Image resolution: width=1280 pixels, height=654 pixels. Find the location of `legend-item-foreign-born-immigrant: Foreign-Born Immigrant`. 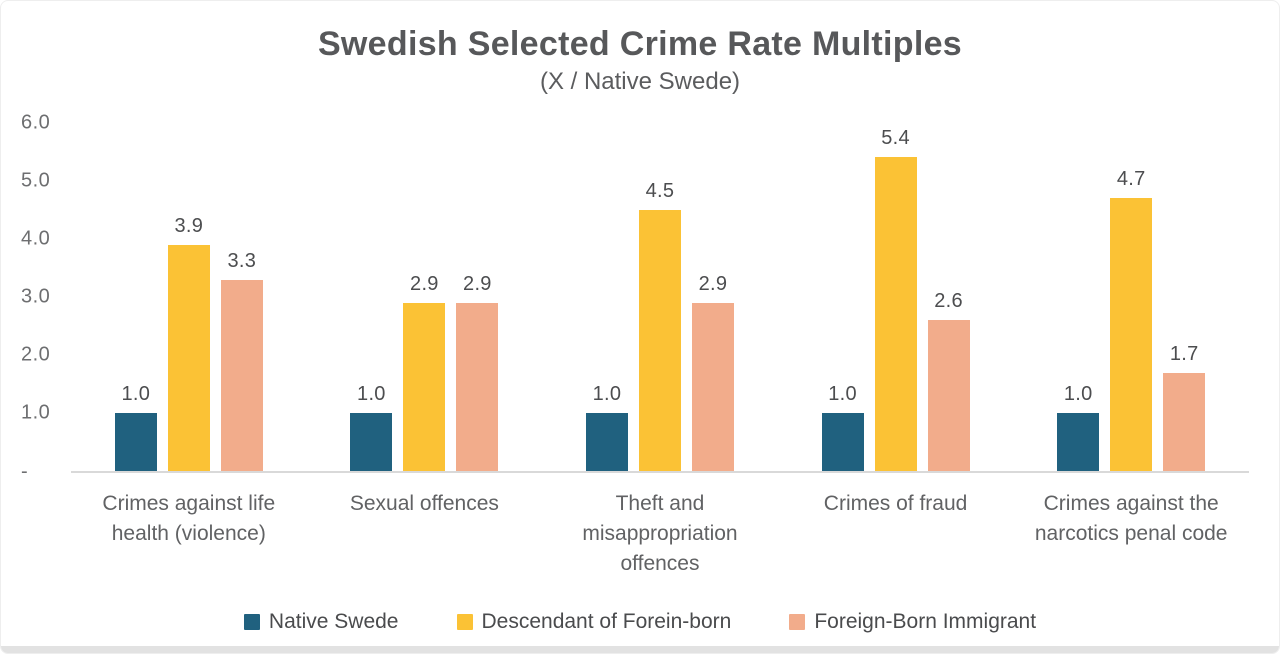

legend-item-foreign-born-immigrant: Foreign-Born Immigrant is located at coordinates (912, 622).